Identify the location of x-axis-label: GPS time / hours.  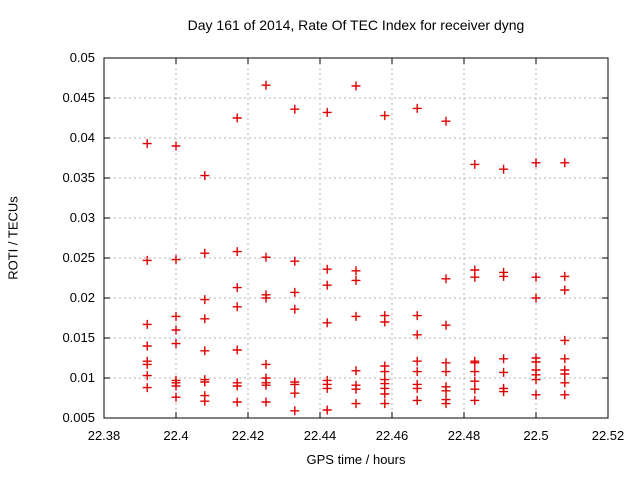
(356, 459).